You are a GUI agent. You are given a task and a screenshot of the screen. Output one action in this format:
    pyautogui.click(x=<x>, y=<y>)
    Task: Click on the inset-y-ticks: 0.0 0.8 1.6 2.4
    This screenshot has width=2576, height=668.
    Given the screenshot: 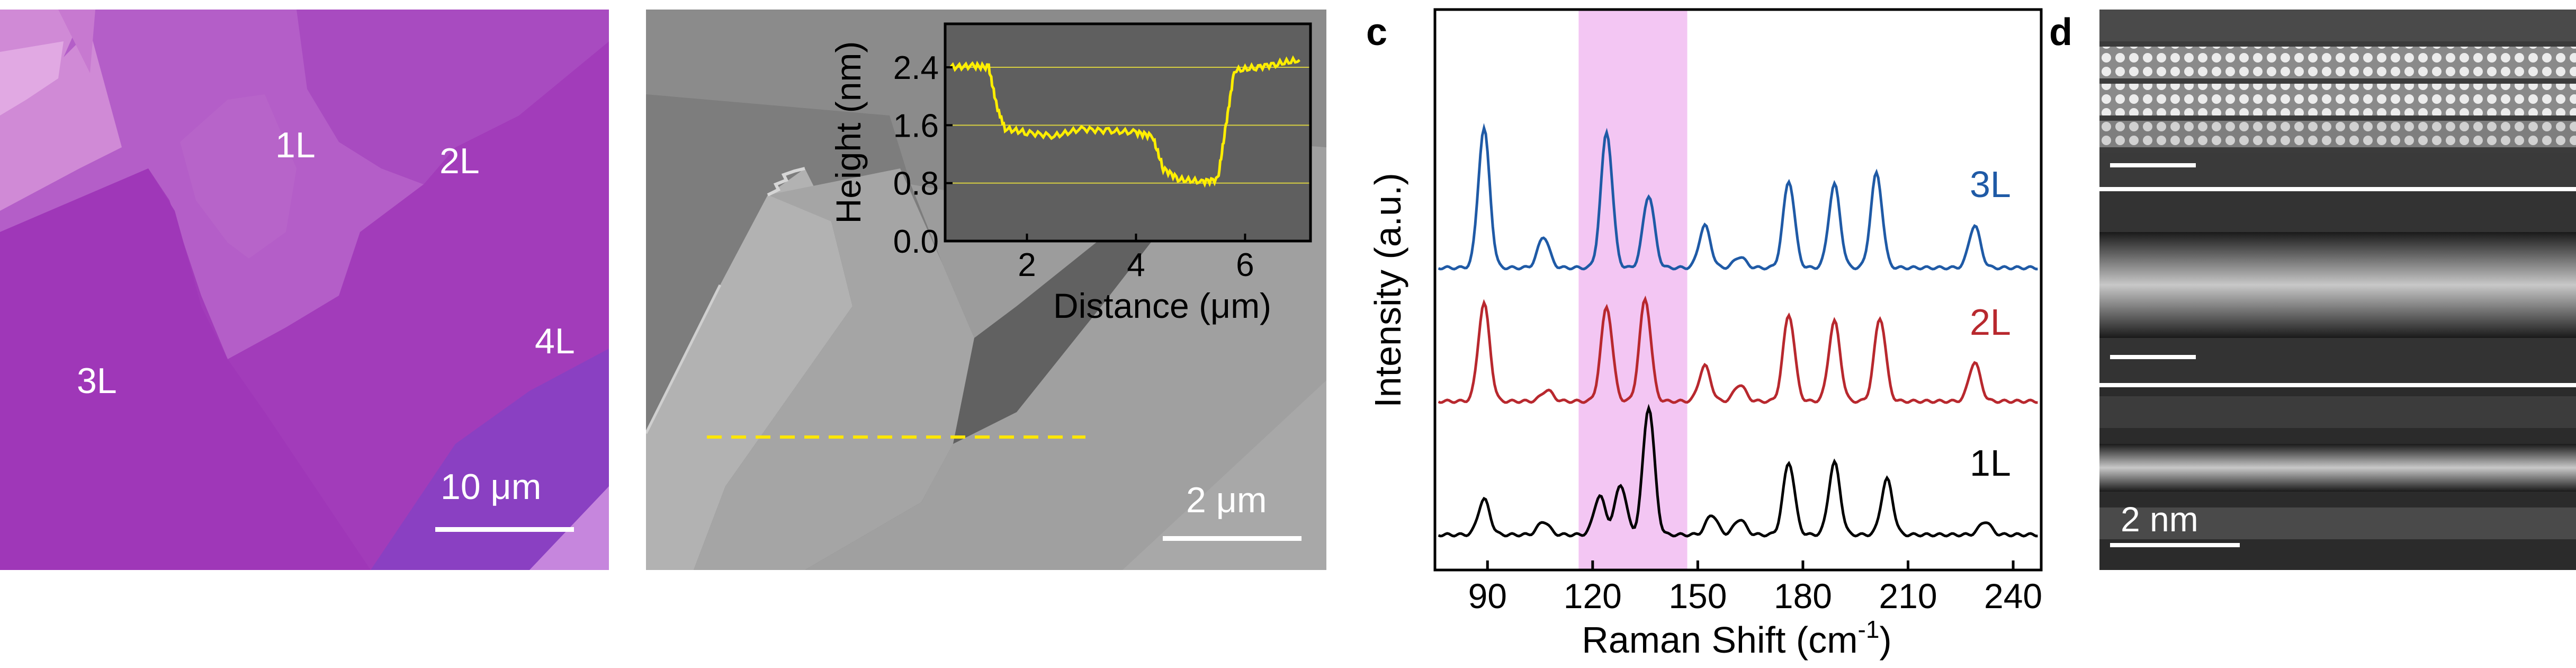 What is the action you would take?
    pyautogui.click(x=923, y=155)
    